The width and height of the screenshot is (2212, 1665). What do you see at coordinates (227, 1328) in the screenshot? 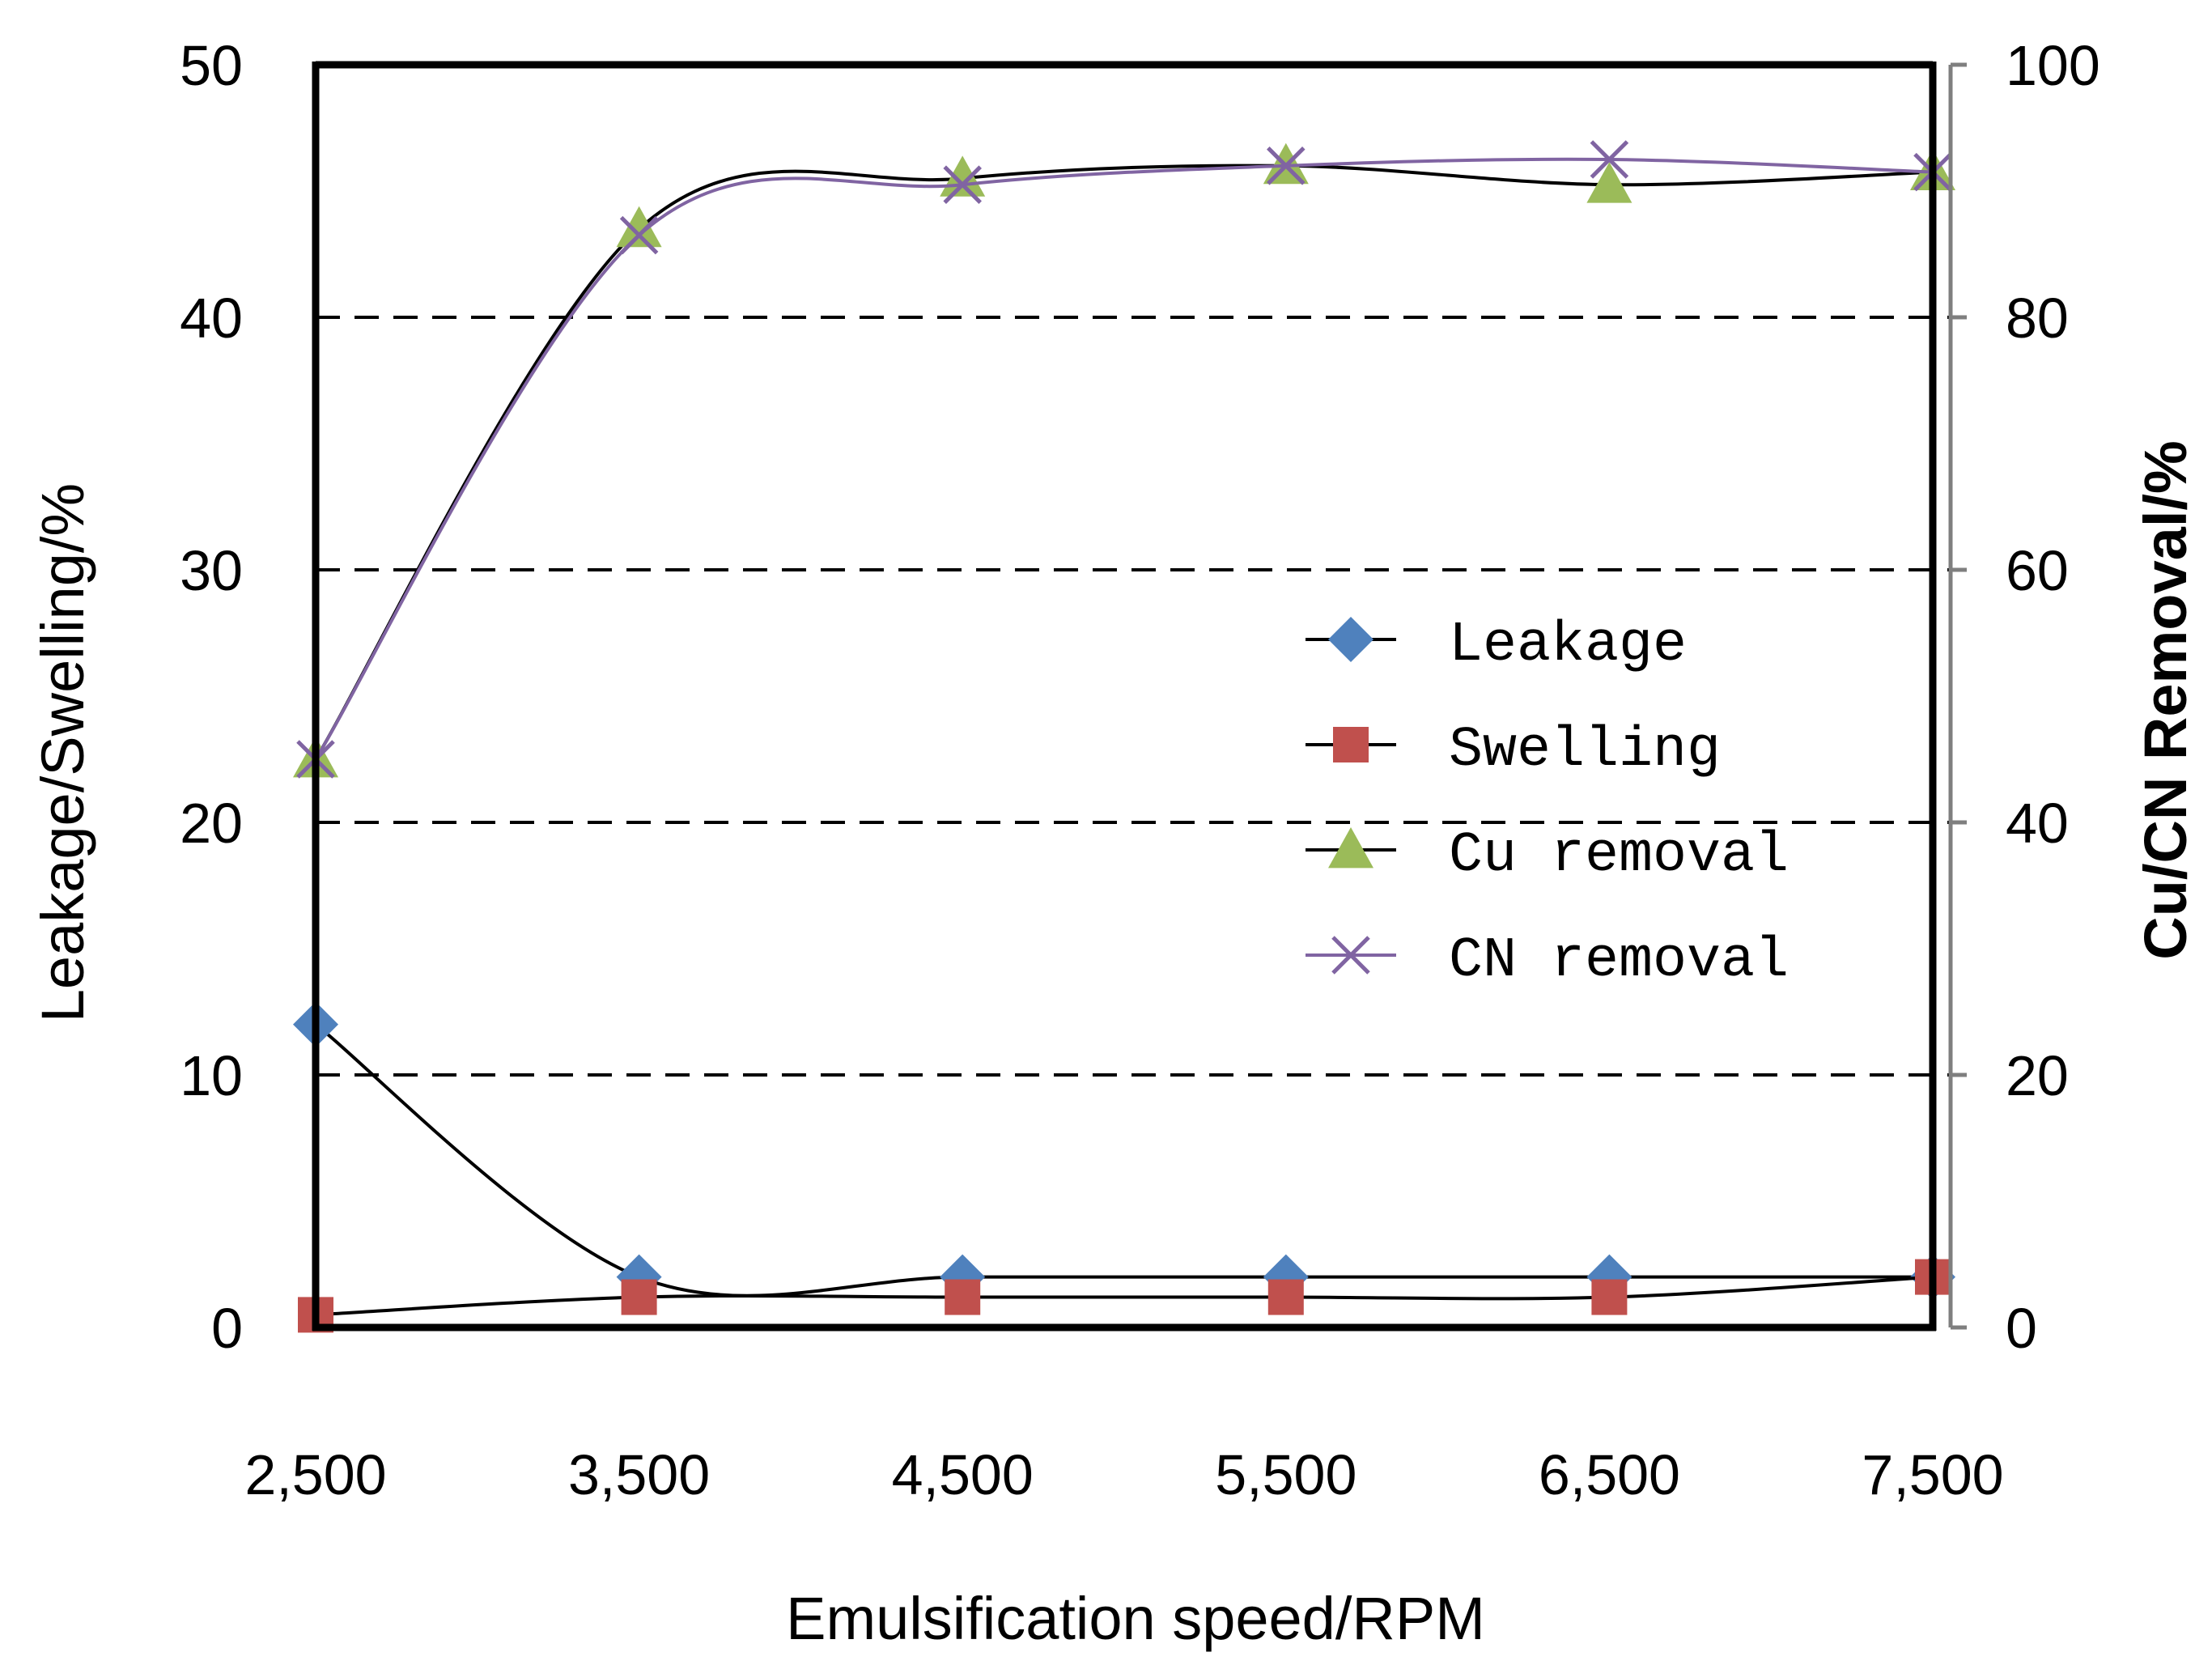
I see `y-left-tick-label: 0` at bounding box center [227, 1328].